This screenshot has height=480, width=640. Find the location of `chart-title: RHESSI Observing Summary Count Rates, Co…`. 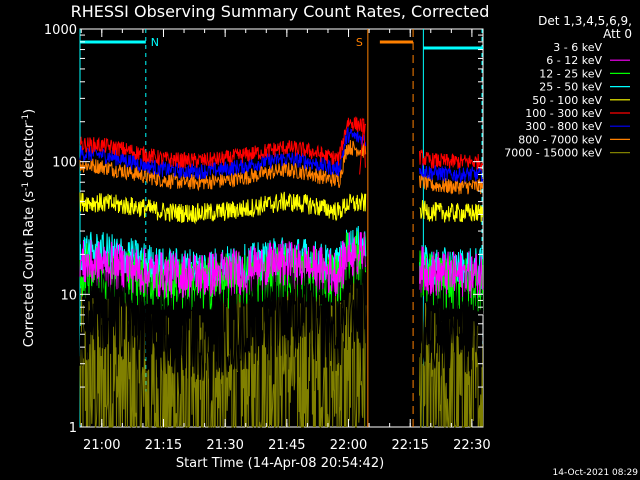

chart-title: RHESSI Observing Summary Count Rates, Co… is located at coordinates (280, 11).